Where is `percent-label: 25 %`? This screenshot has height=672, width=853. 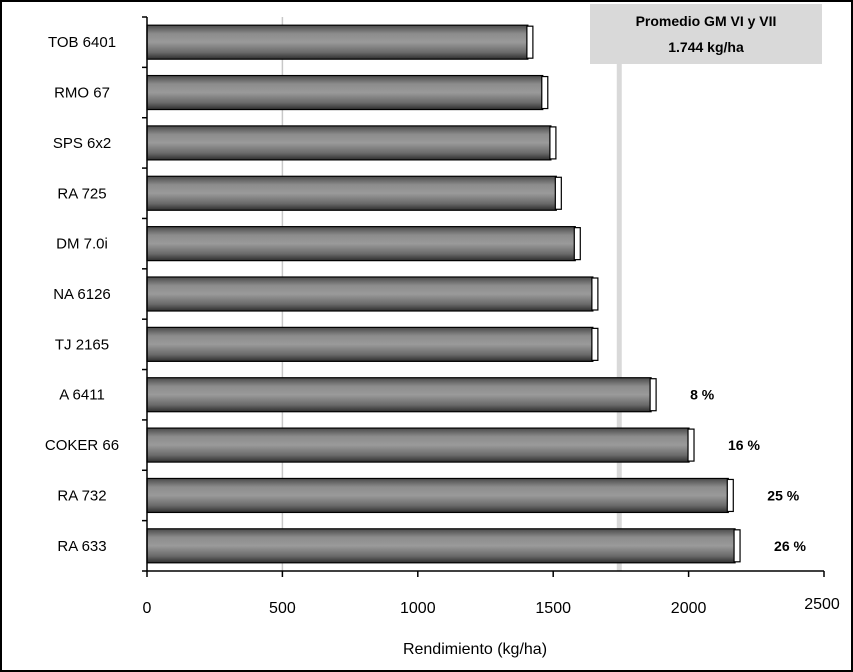
percent-label: 25 % is located at coordinates (783, 495).